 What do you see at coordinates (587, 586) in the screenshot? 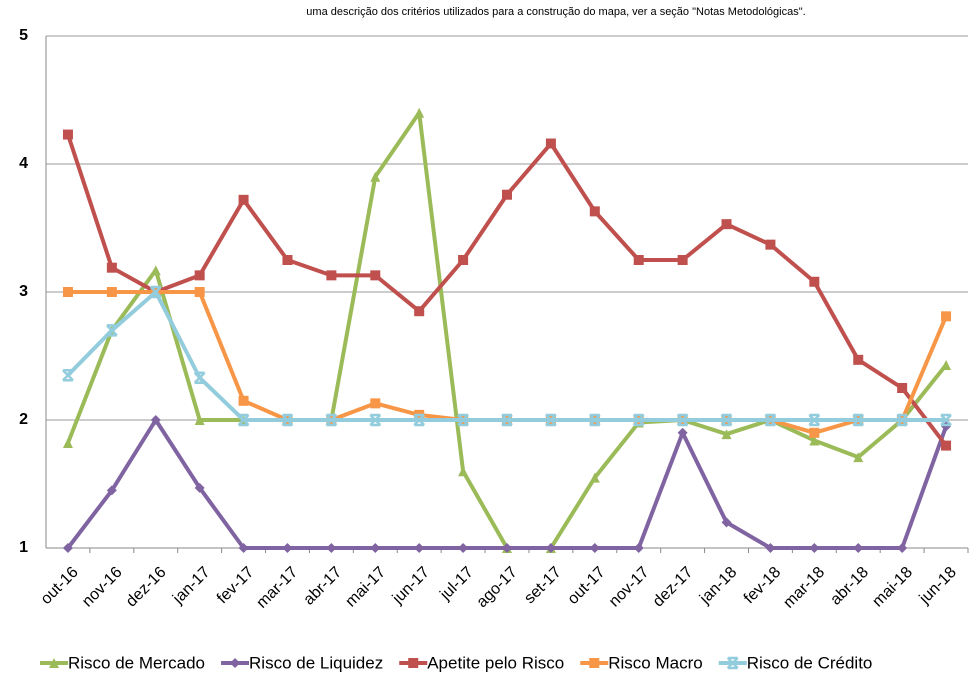
I see `x-tick-label: out-17` at bounding box center [587, 586].